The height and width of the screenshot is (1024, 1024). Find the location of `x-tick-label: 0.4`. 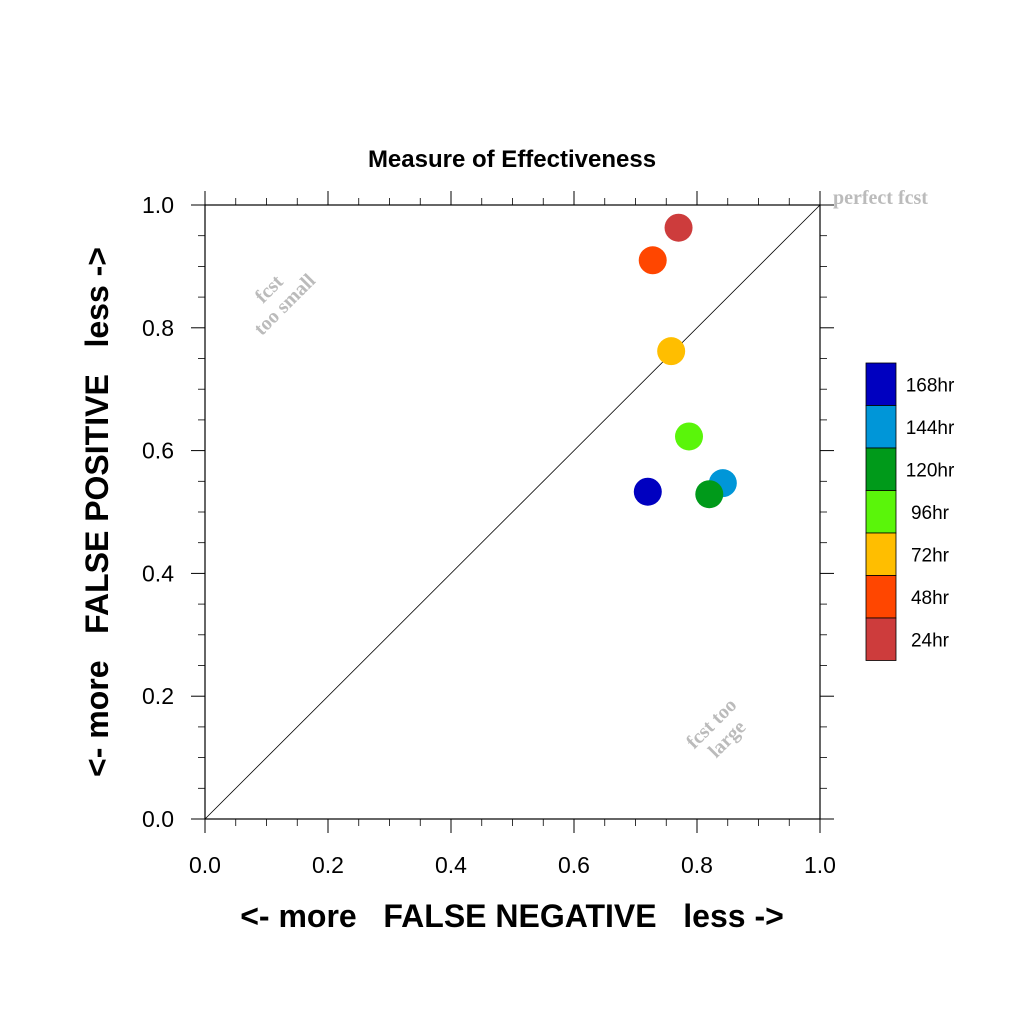

x-tick-label: 0.4 is located at coordinates (451, 865).